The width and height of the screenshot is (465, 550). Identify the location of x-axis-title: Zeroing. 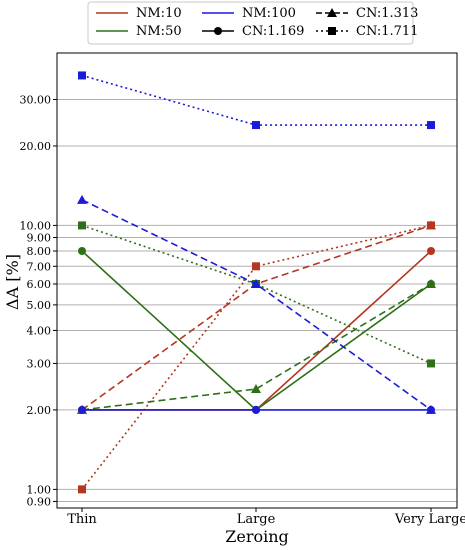
(257, 536).